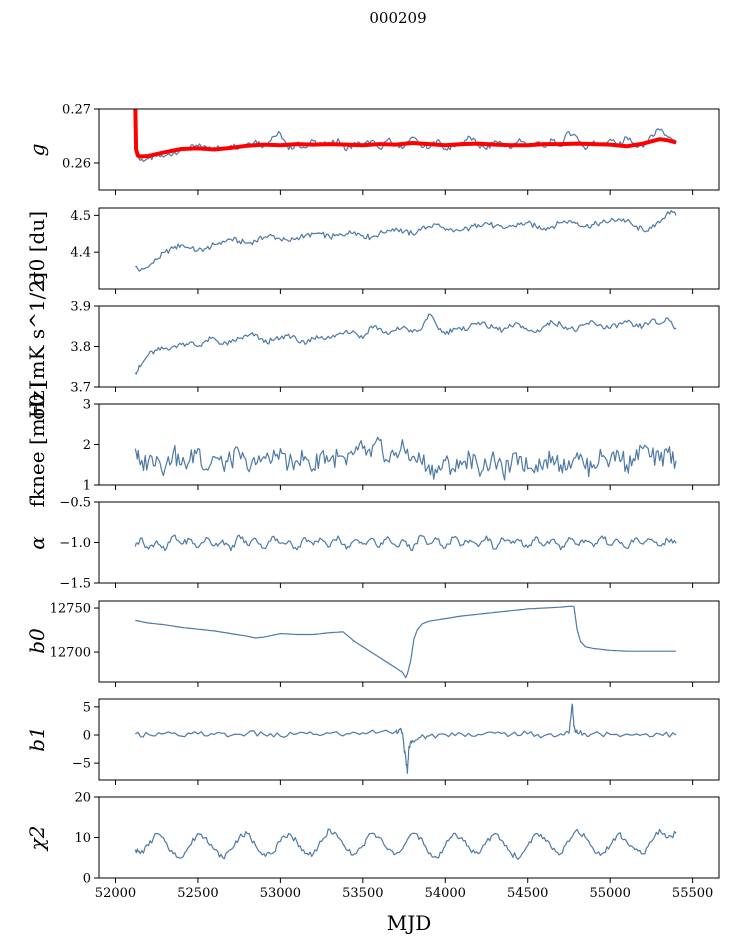 The height and width of the screenshot is (944, 729). What do you see at coordinates (75, 584) in the screenshot?
I see `y-tick-label-4-0: −1.5` at bounding box center [75, 584].